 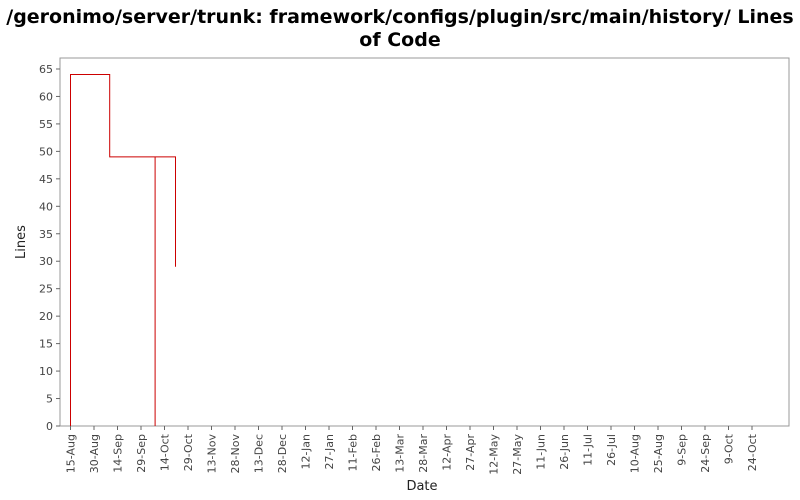 I want to click on x-tick-label: 24-Oct, so click(x=752, y=452).